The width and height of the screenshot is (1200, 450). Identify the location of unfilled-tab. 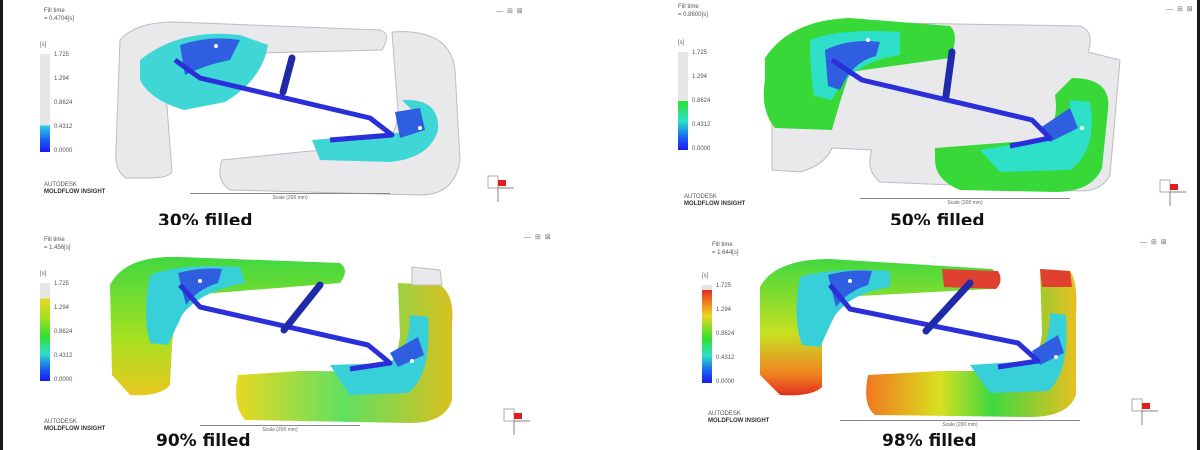
(427, 276).